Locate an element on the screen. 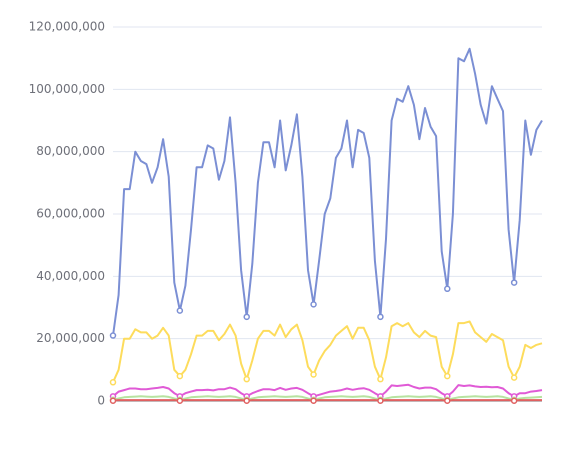 The width and height of the screenshot is (562, 470). y-tick-label: 100,000,000 is located at coordinates (67, 89).